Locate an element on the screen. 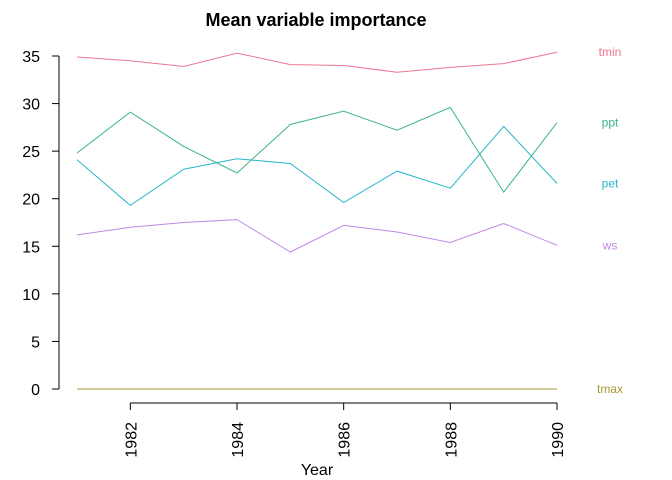 Image resolution: width=672 pixels, height=480 pixels. series-line-ppt is located at coordinates (317, 149).